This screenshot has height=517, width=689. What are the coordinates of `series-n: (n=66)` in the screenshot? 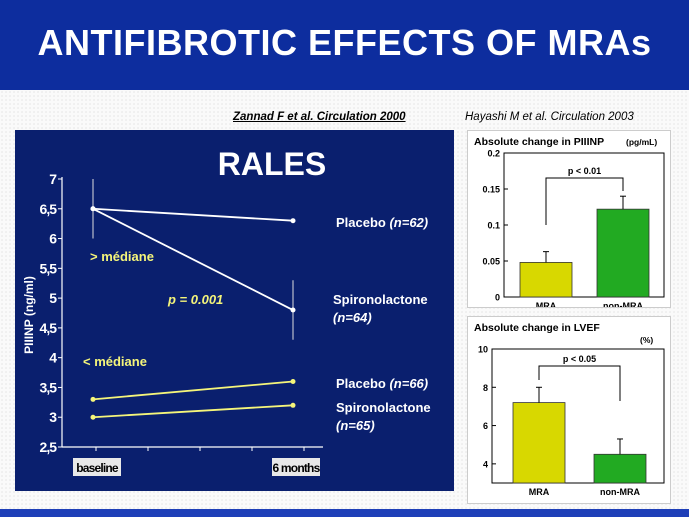 It's located at (408, 383).